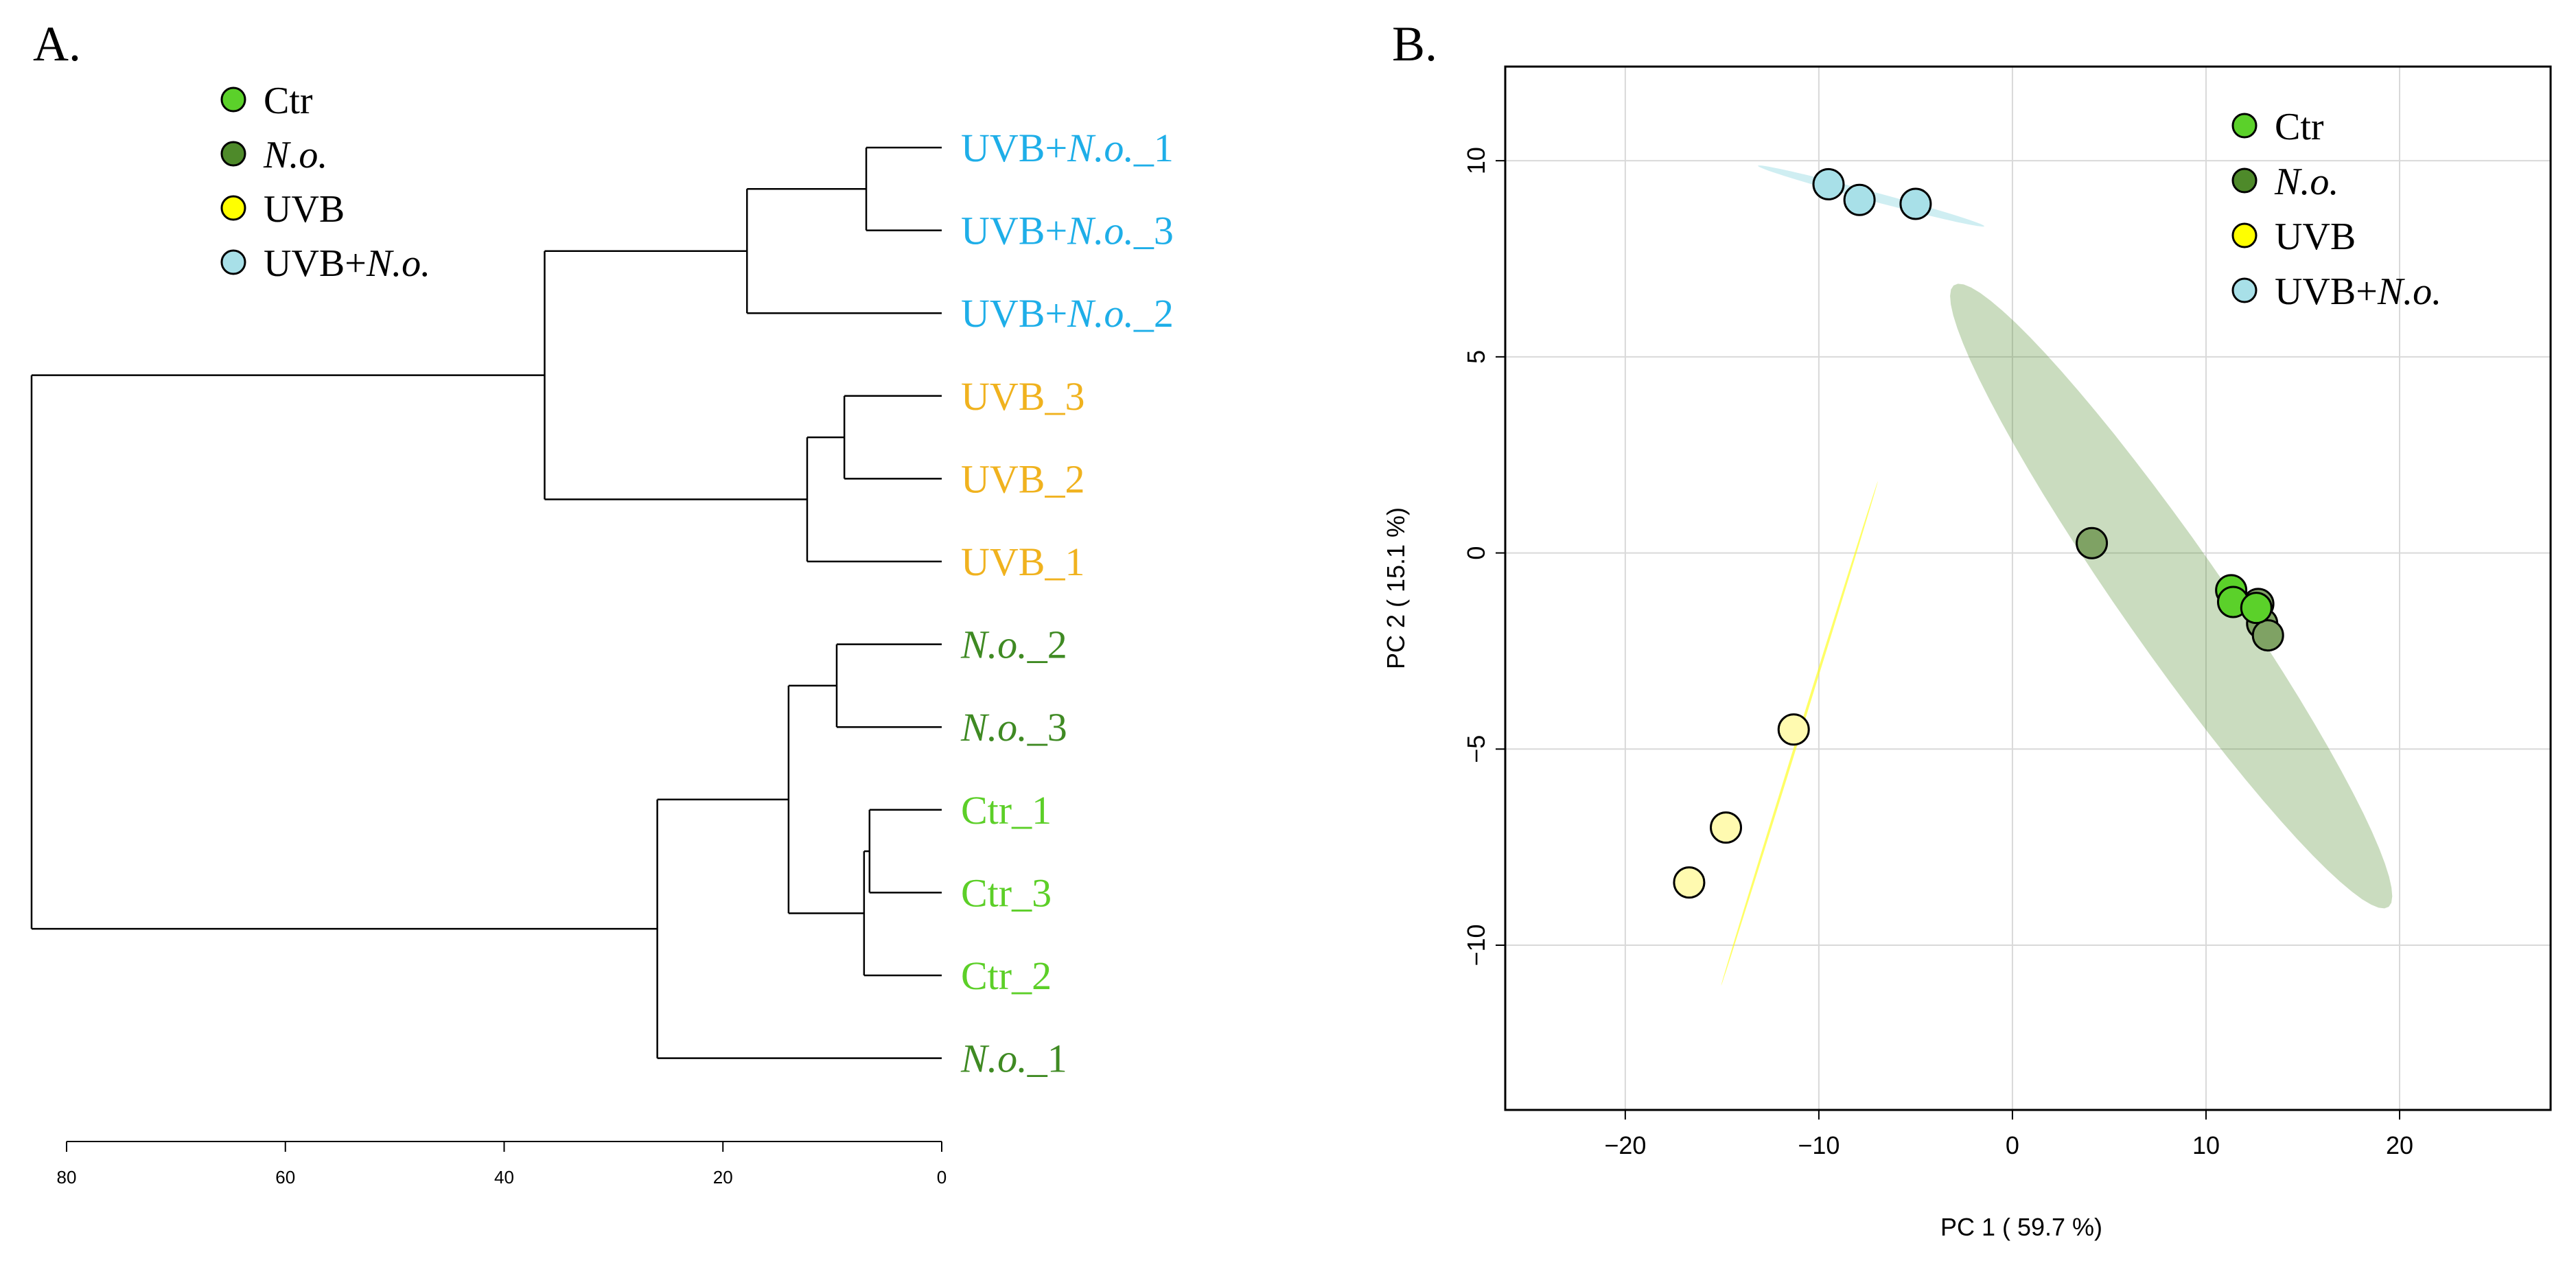 The height and width of the screenshot is (1263, 2576). I want to click on panel-b-letter: B., so click(1414, 43).